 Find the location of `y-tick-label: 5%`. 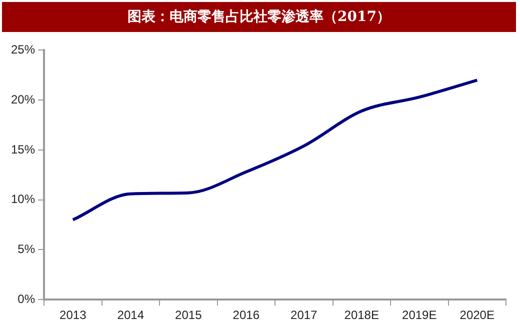

y-tick-label: 5% is located at coordinates (27, 249).